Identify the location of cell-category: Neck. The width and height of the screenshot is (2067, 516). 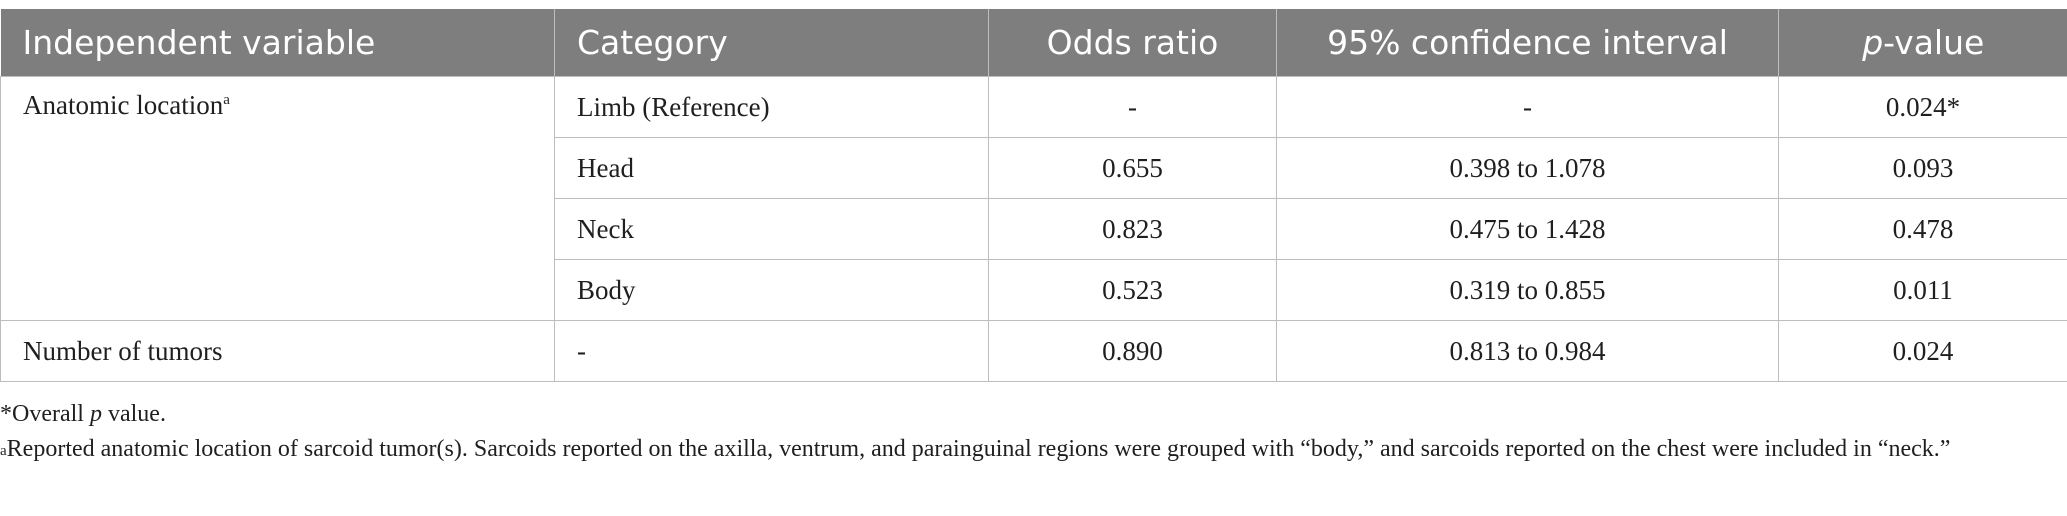
(771, 229).